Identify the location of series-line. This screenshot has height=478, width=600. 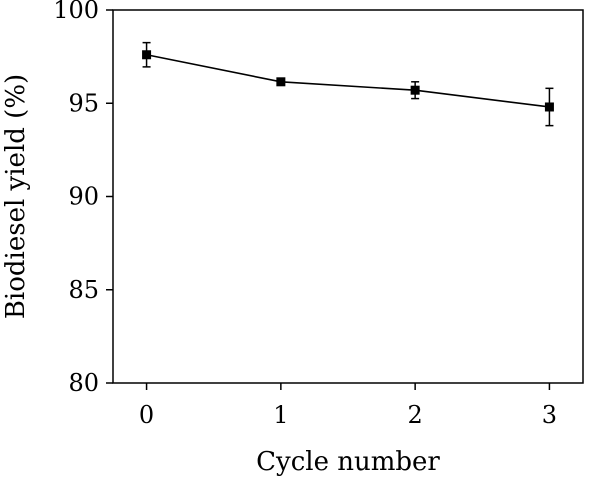
(348, 80).